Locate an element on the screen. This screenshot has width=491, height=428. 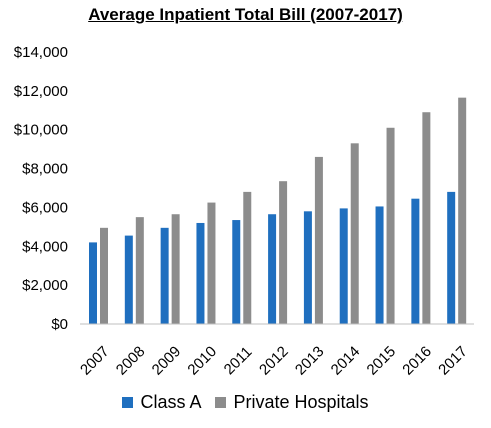
bar-private-hospitals-2012 is located at coordinates (283, 252).